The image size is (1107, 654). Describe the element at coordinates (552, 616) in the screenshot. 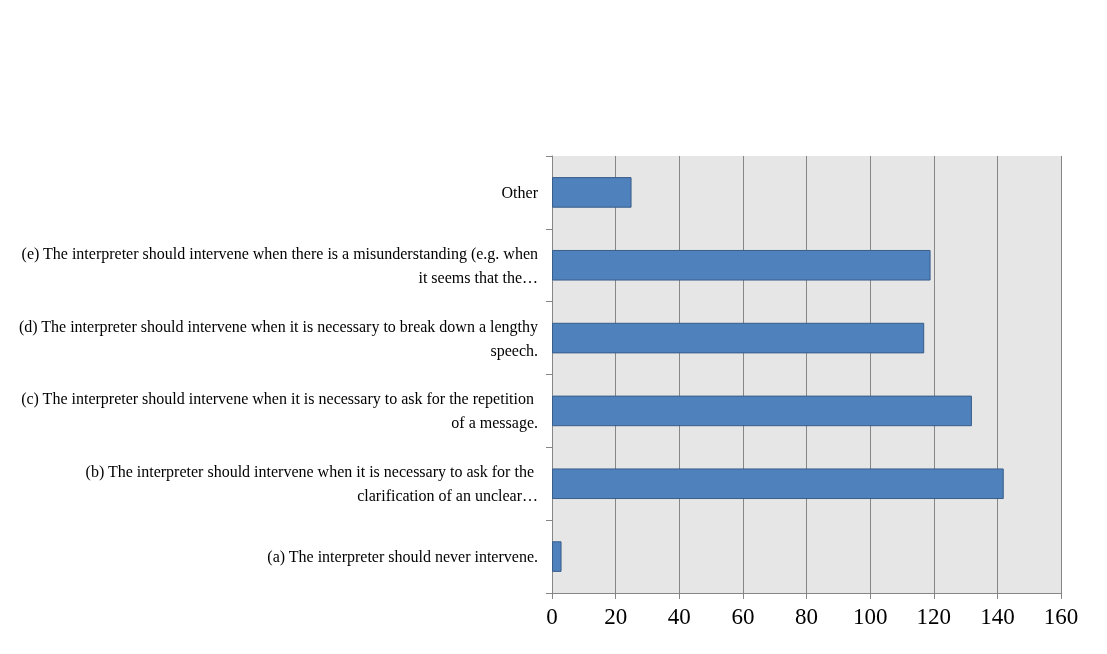

I see `x-tick-label: 0` at that location.